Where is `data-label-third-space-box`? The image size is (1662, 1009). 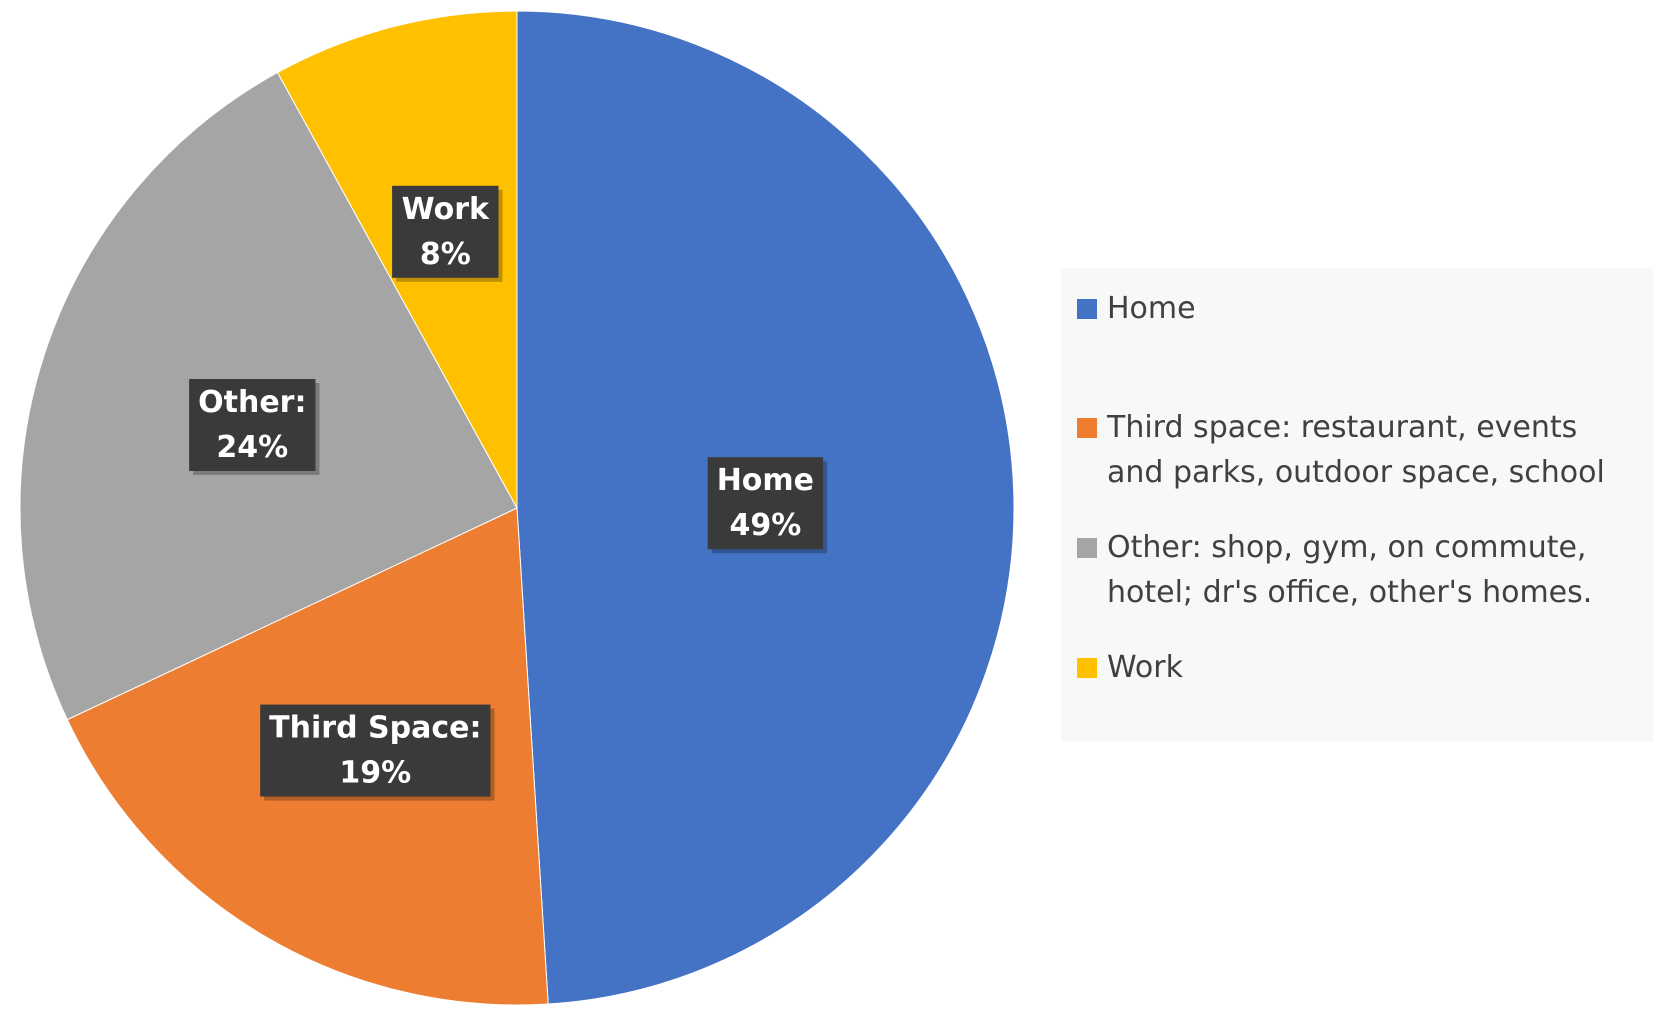
data-label-third-space-box is located at coordinates (375, 750).